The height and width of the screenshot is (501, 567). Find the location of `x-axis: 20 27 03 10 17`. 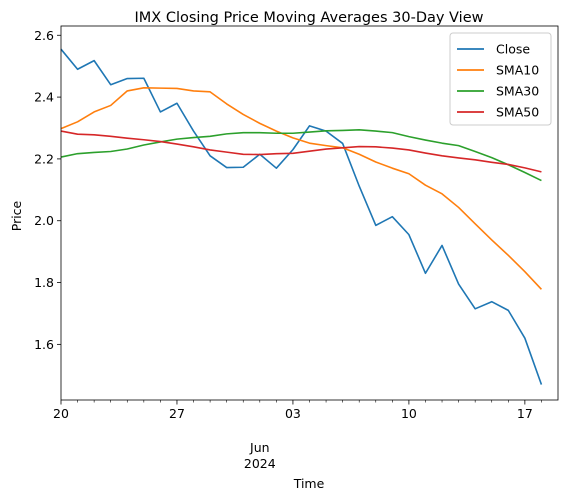

x-axis: 20 27 03 10 17 is located at coordinates (297, 410).